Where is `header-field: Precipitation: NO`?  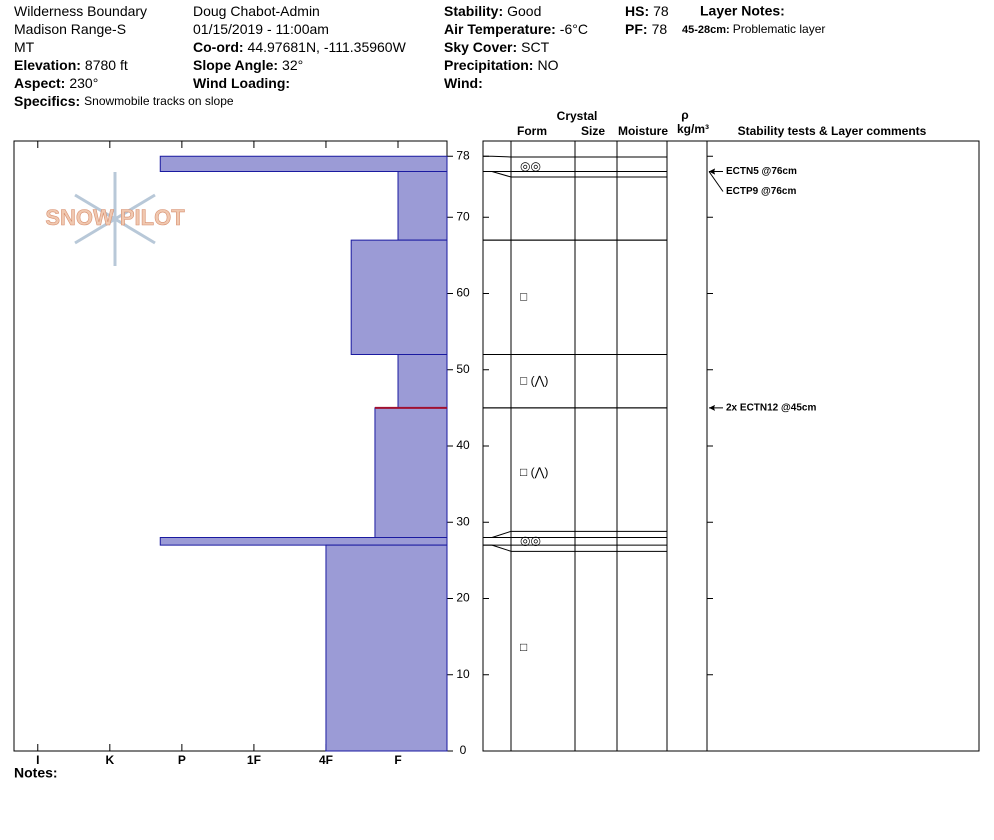
header-field: Precipitation: NO is located at coordinates (501, 65).